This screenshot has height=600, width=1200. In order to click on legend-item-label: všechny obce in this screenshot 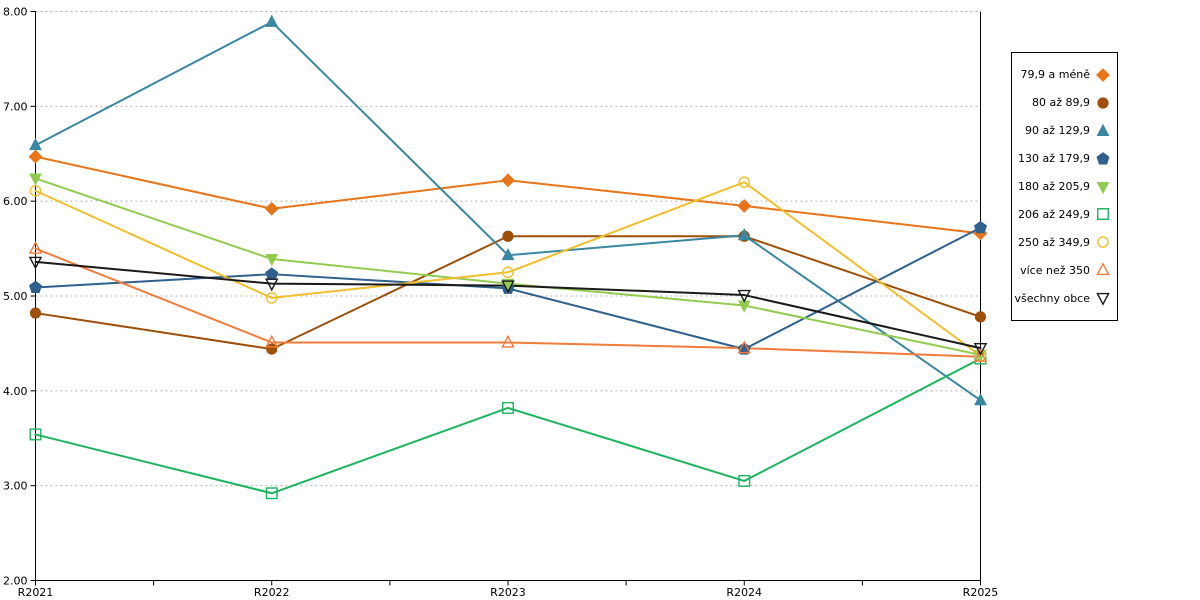, I will do `click(1052, 298)`.